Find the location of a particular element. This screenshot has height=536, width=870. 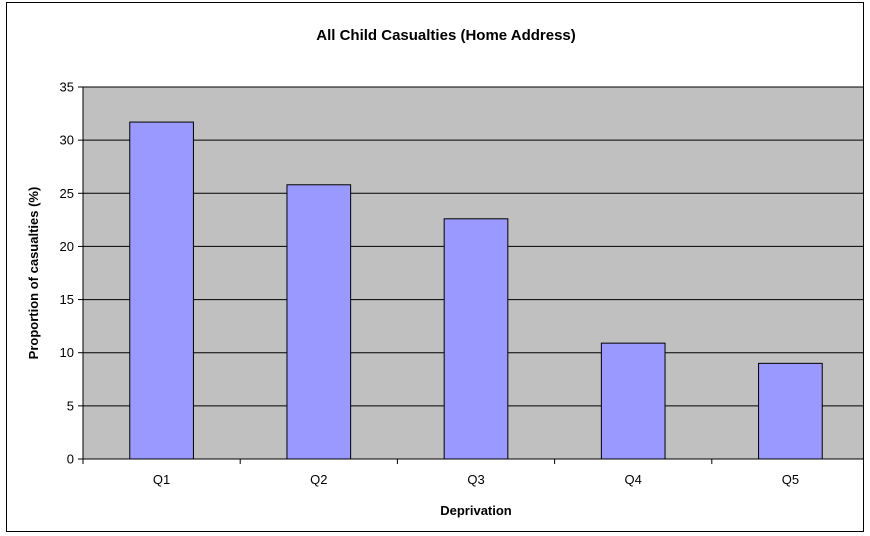

y-tick-label: 30 is located at coordinates (67, 140).